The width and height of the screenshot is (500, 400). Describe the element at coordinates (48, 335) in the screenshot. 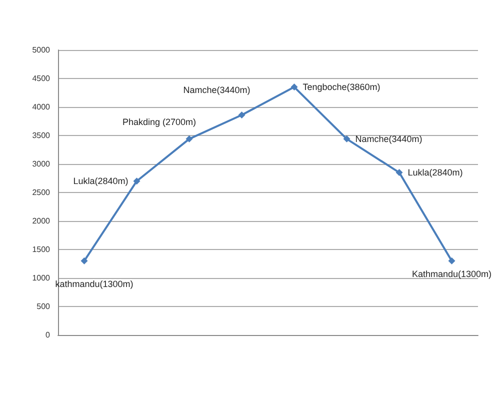

I see `y-tick-label: 0` at that location.